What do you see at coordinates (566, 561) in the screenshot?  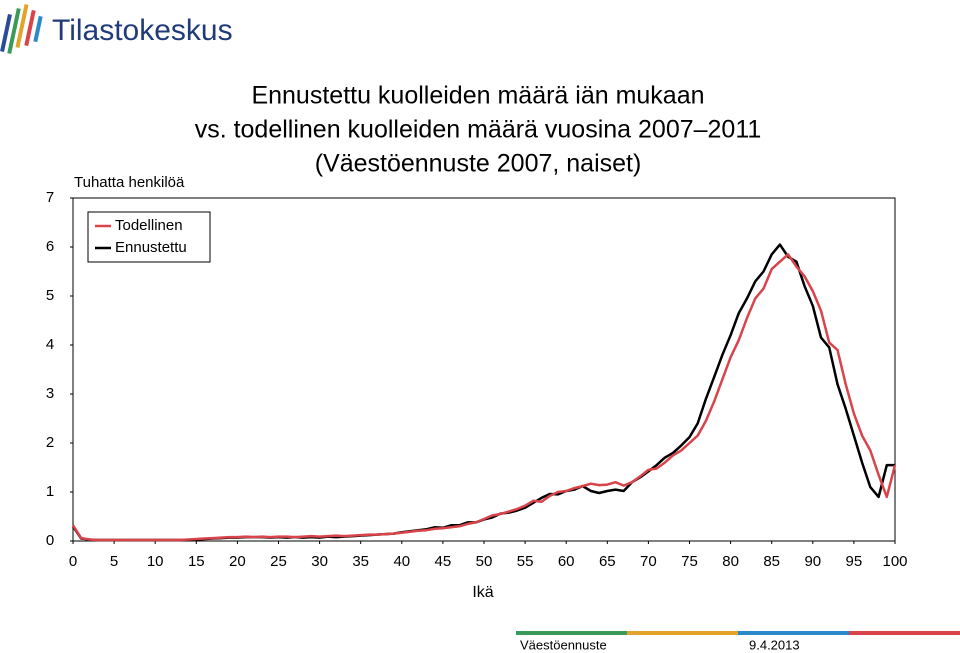 I see `x-tick-label: 60` at bounding box center [566, 561].